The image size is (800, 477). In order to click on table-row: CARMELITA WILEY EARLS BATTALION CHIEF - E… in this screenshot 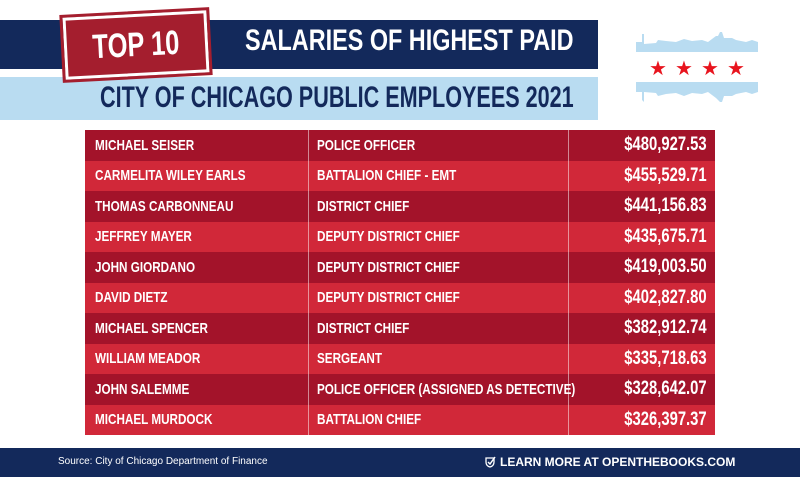, I will do `click(400, 176)`.